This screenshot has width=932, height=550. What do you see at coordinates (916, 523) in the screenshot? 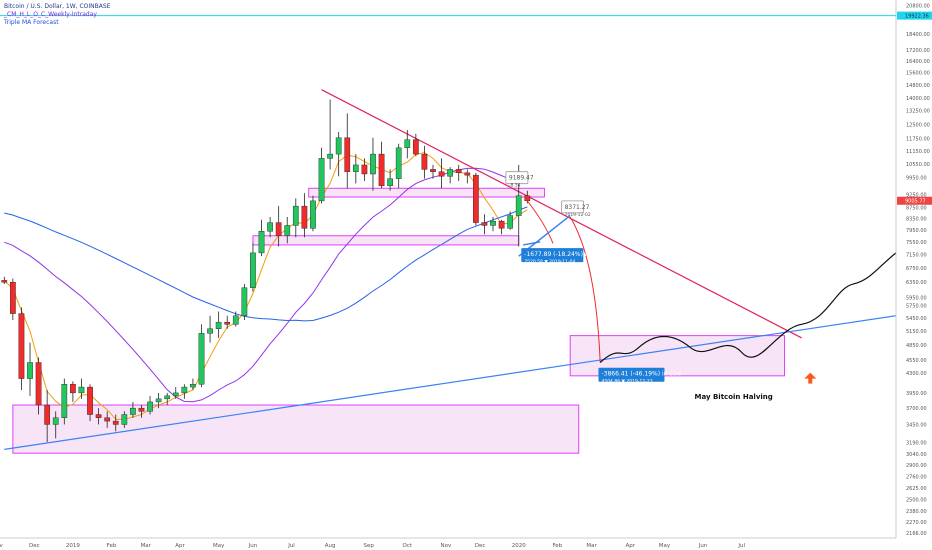
I see `y-tick-label: 2270.00` at bounding box center [916, 523].